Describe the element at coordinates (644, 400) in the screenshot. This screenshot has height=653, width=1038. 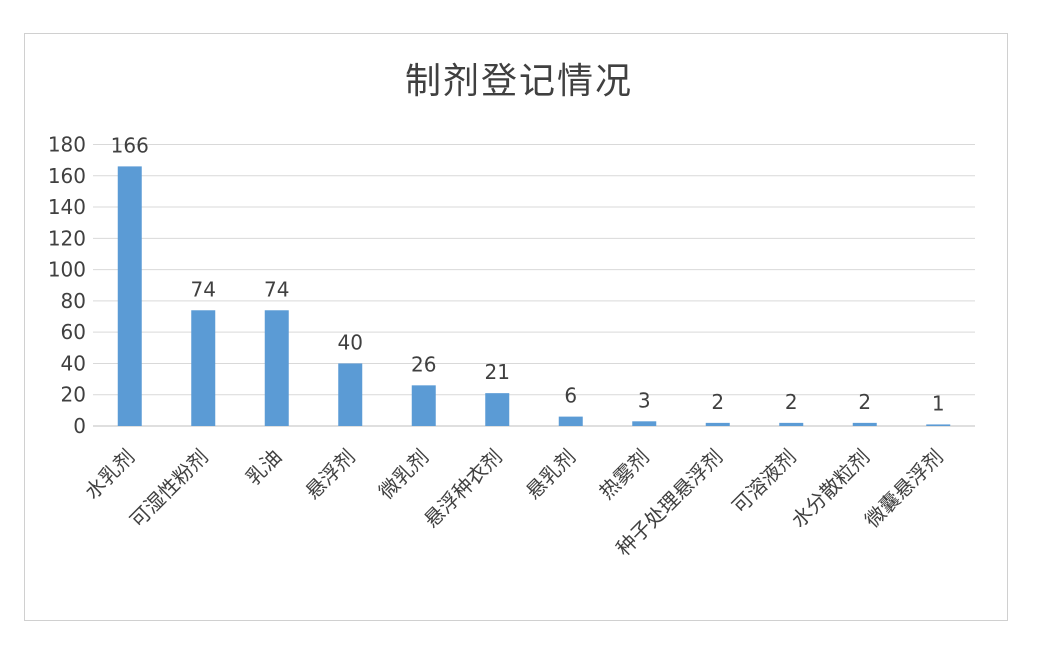
I see `data-label: 3` at that location.